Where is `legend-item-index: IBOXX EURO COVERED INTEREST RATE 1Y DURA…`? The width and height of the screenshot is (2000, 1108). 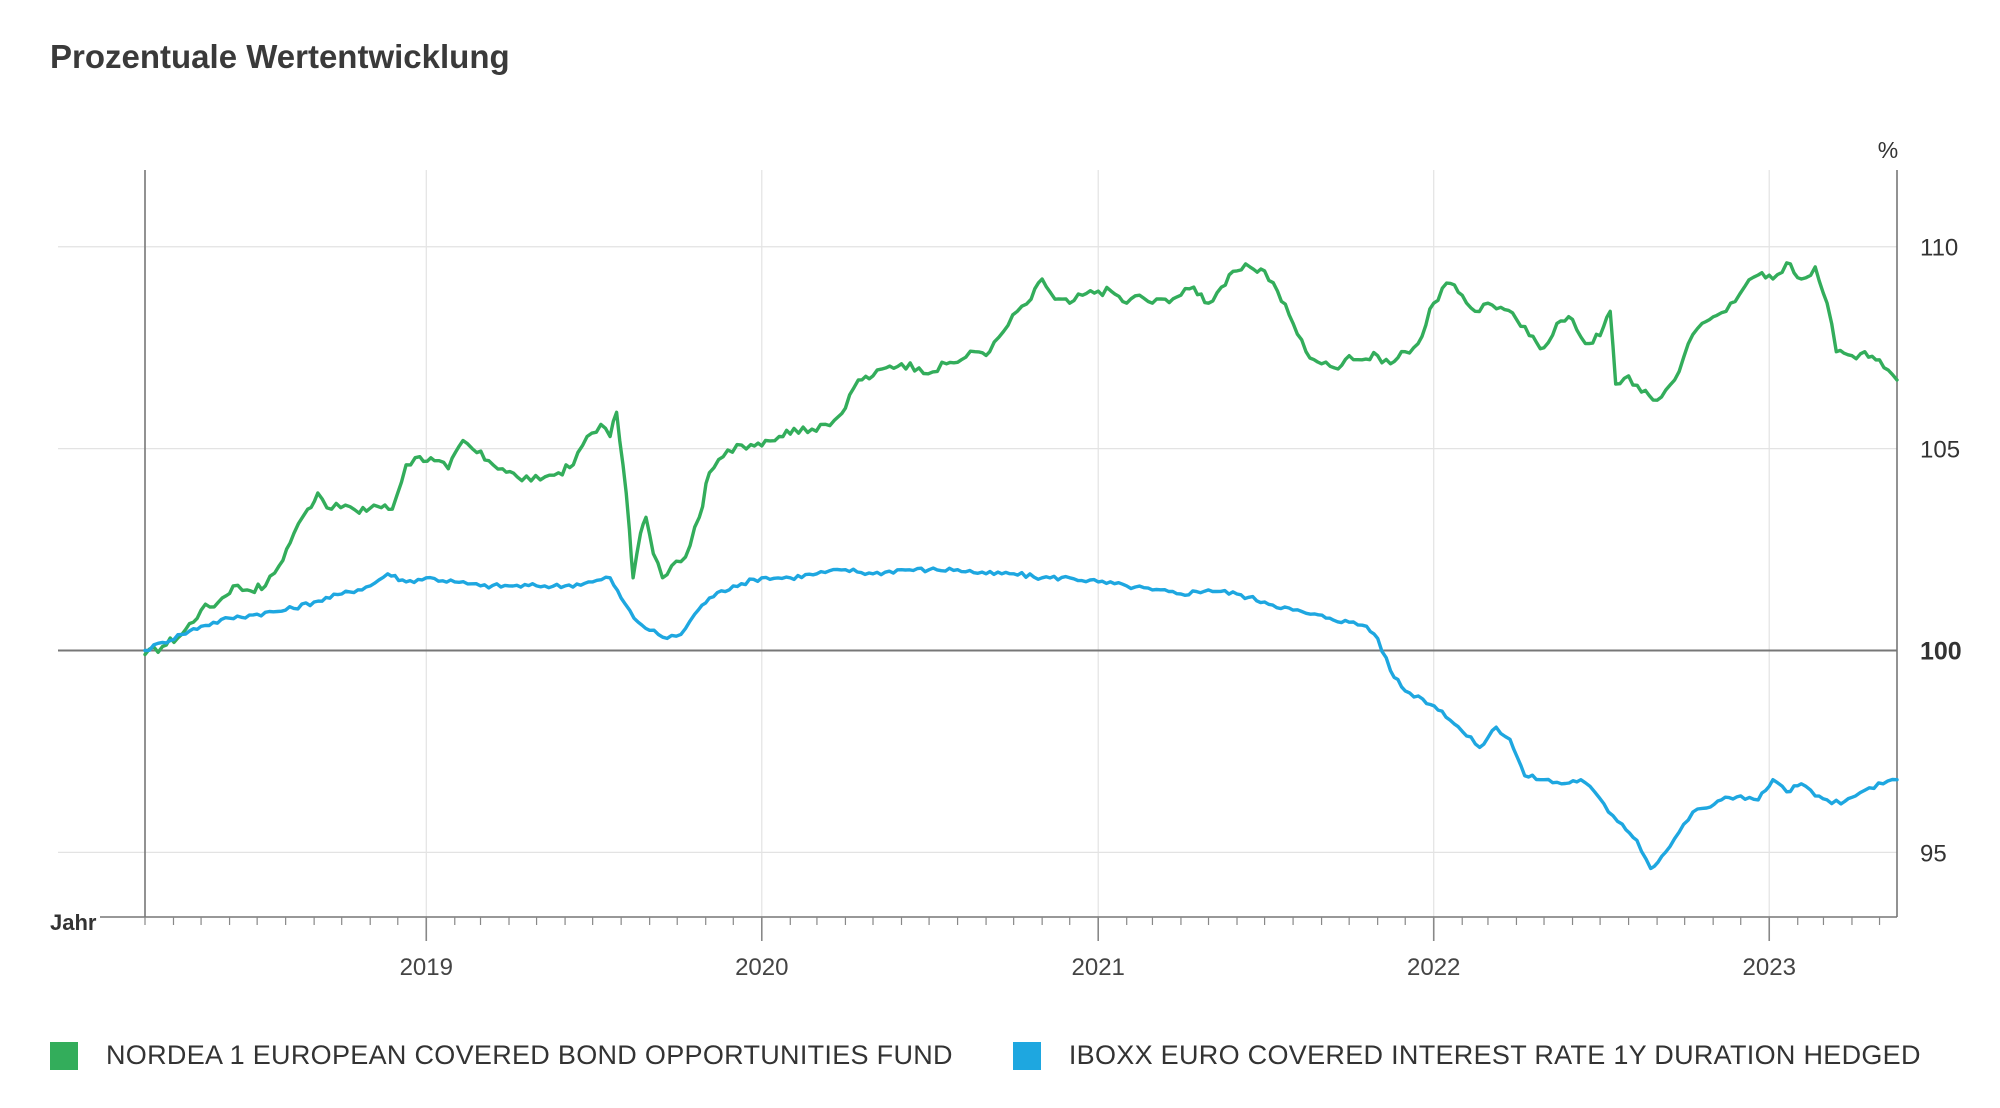
legend-item-index: IBOXX EURO COVERED INTEREST RATE 1Y DURA… is located at coordinates (1466, 1055).